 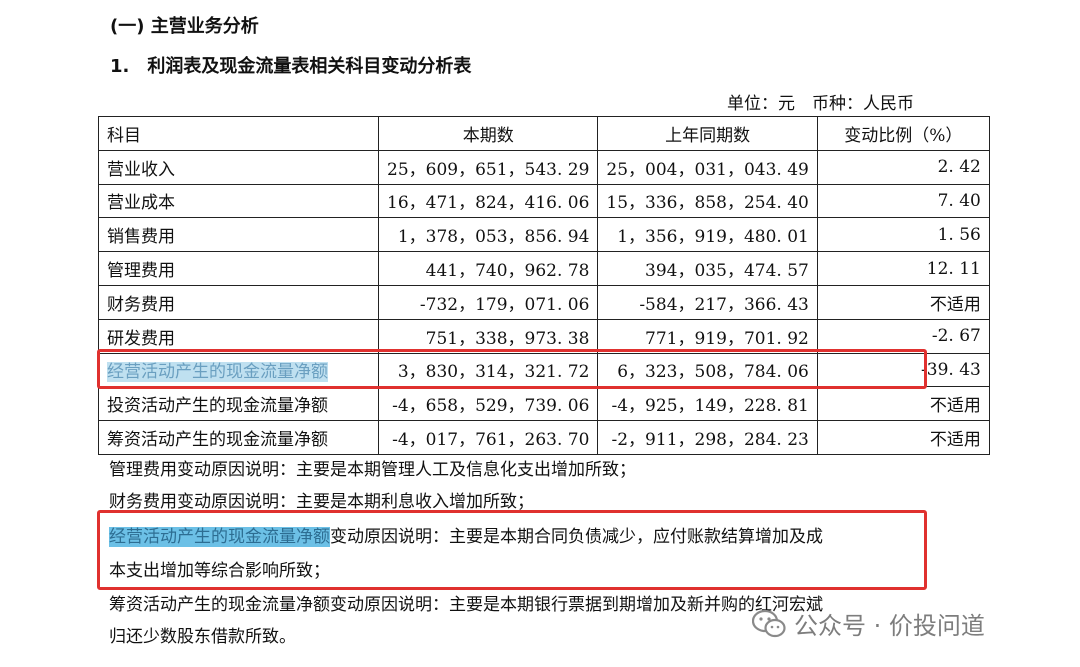 What do you see at coordinates (184, 26) in the screenshot?
I see `section-title: (一) 主营业务分析` at bounding box center [184, 26].